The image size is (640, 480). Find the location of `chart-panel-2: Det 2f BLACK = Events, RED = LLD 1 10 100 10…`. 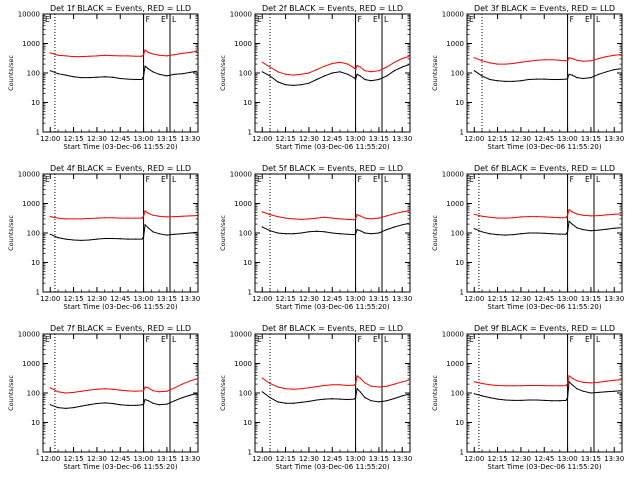

chart-panel-2: Det 2f BLACK = Events, RED = LLD 1 10 100 10… is located at coordinates (315, 77).